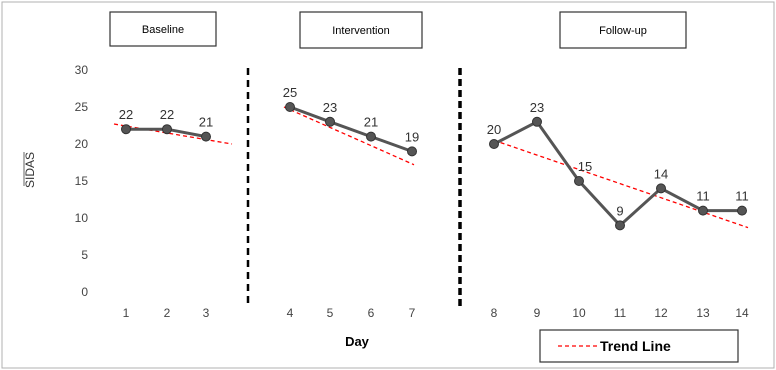 This screenshot has width=776, height=370. What do you see at coordinates (82, 70) in the screenshot?
I see `y-tick-label: 30` at bounding box center [82, 70].